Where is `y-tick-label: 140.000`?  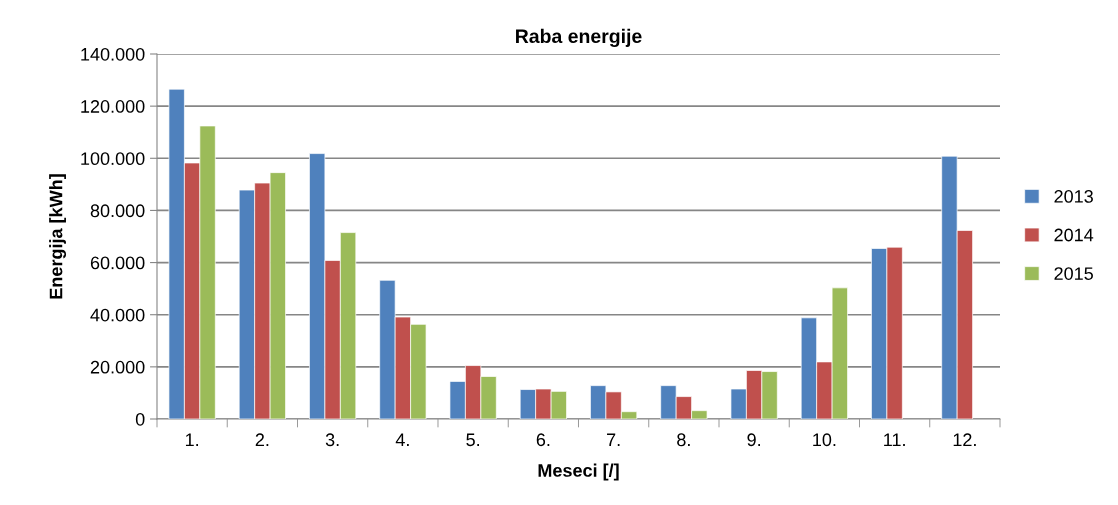 y-tick-label: 140.000 is located at coordinates (113, 54).